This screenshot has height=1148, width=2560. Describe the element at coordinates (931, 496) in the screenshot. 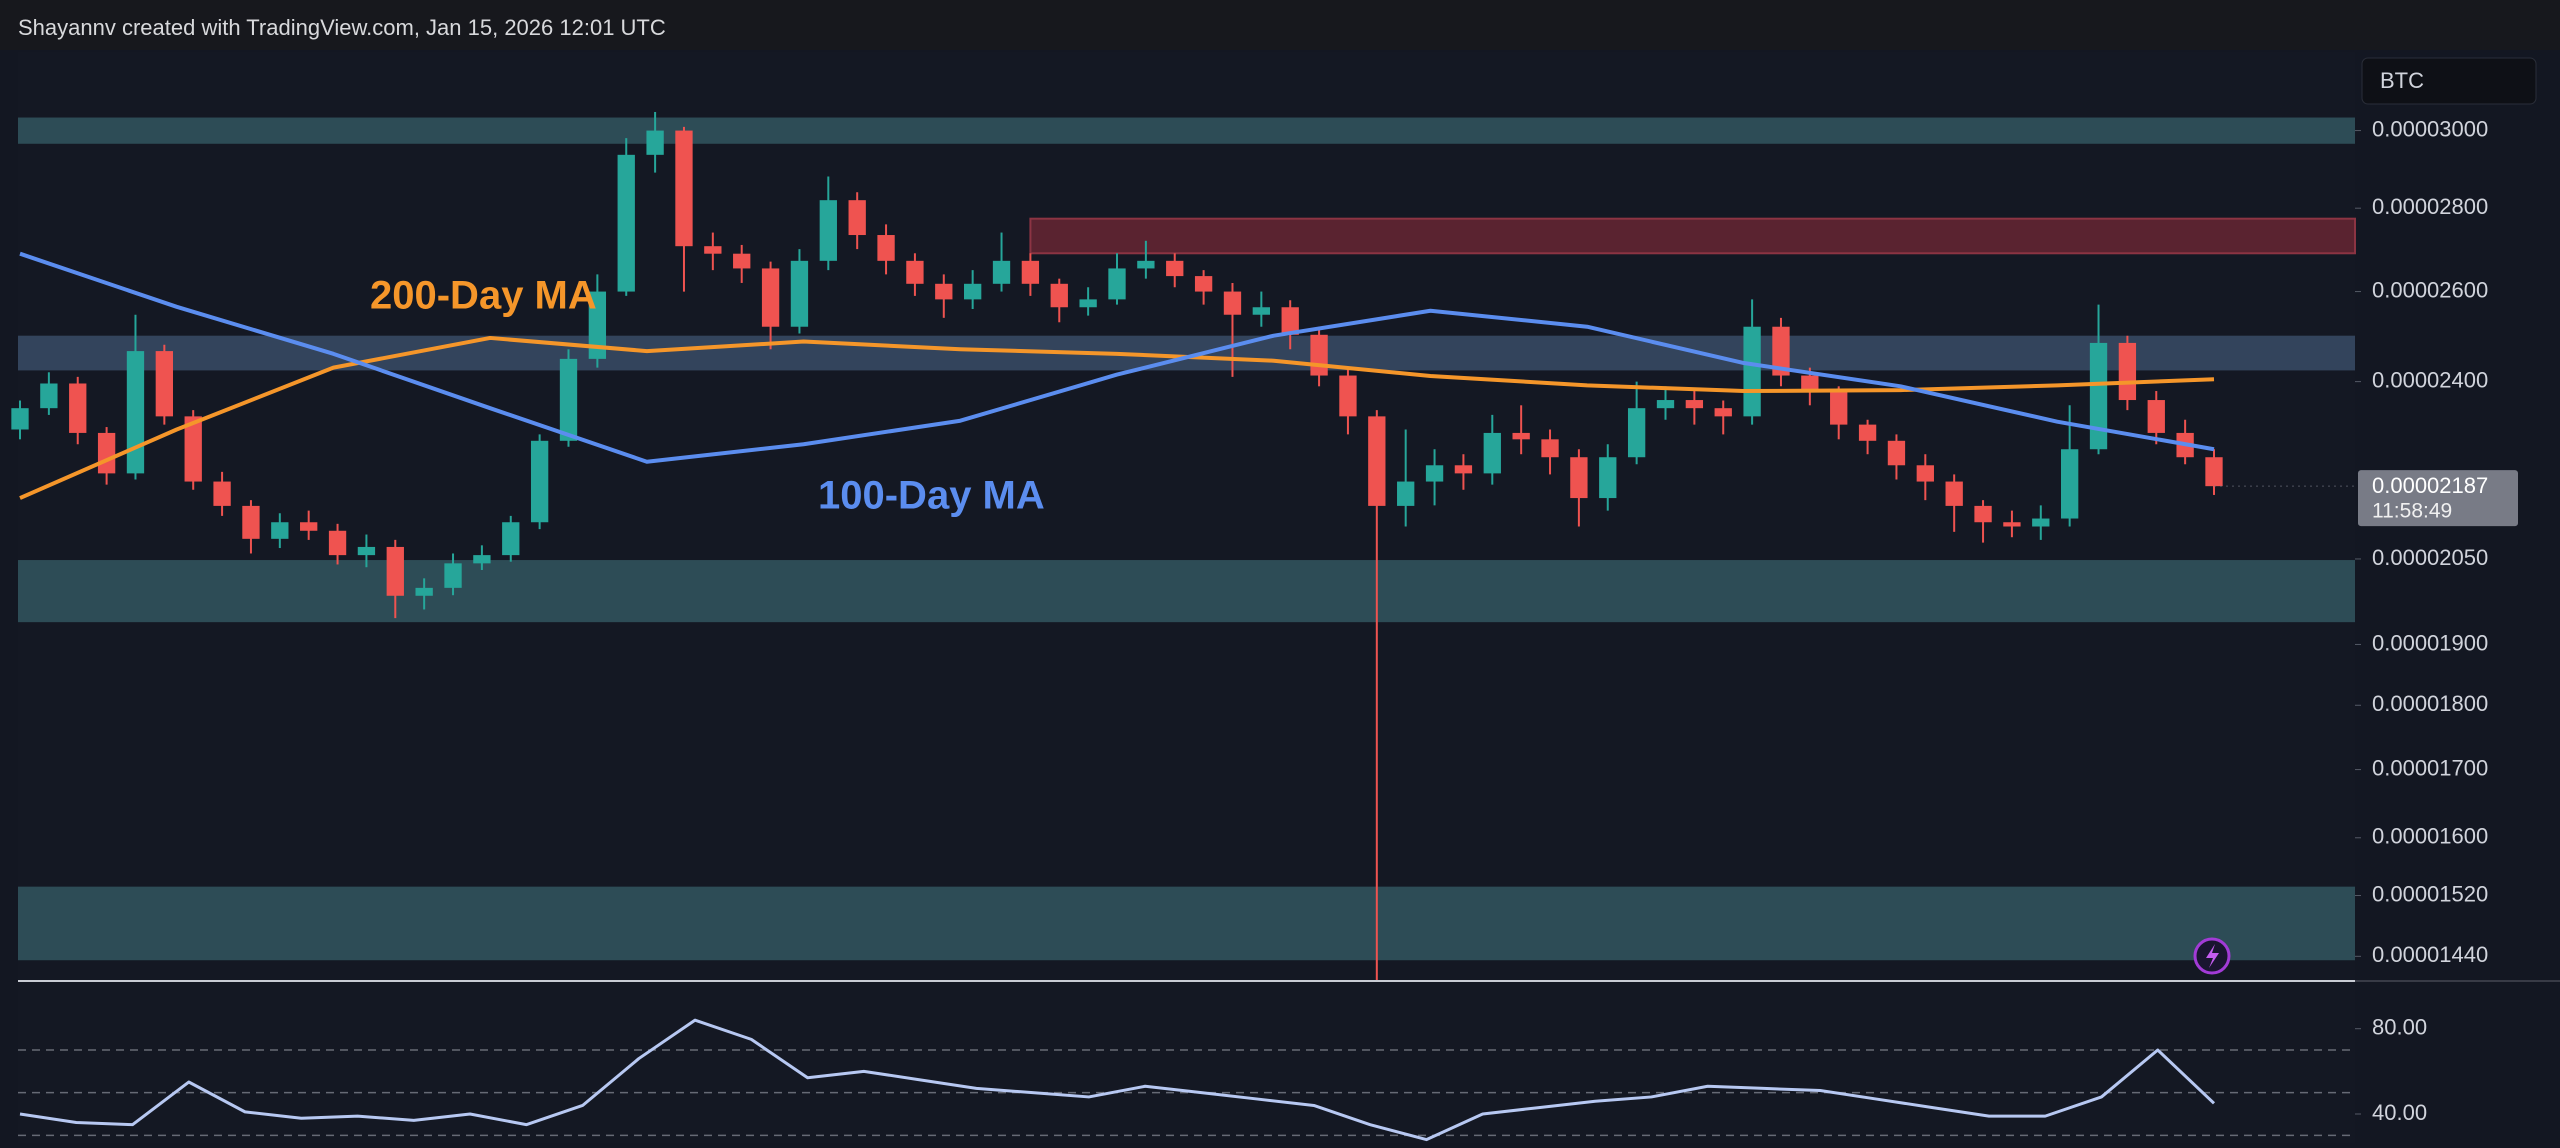

I see `moving-average-label: 100-Day MA` at that location.